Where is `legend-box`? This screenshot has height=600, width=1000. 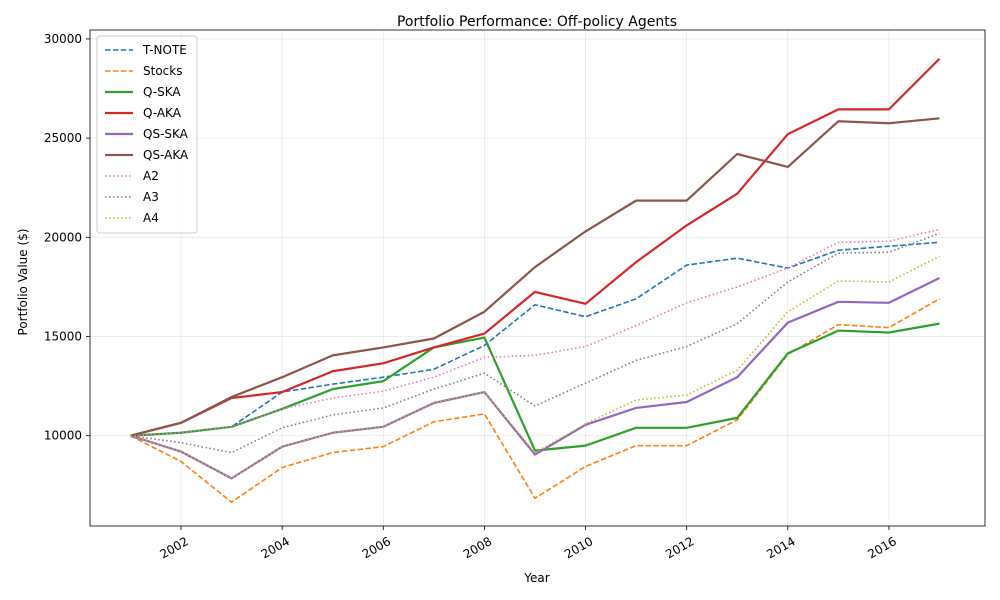
legend-box is located at coordinates (147, 134).